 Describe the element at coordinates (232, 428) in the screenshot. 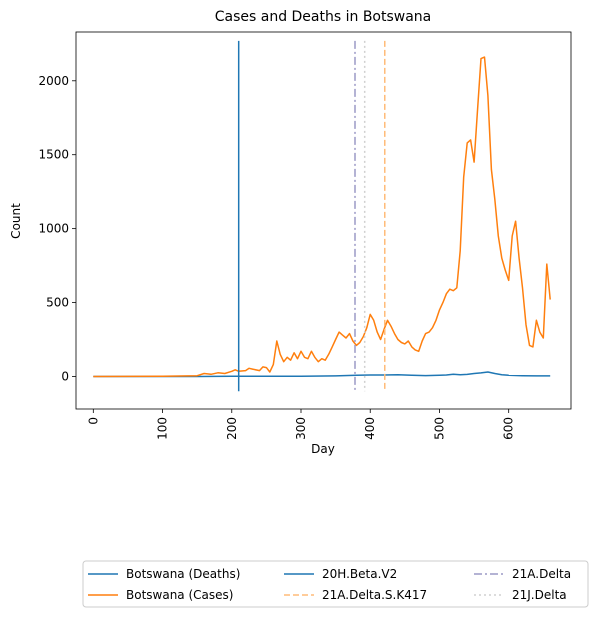

I see `x-tick-label: 200` at that location.